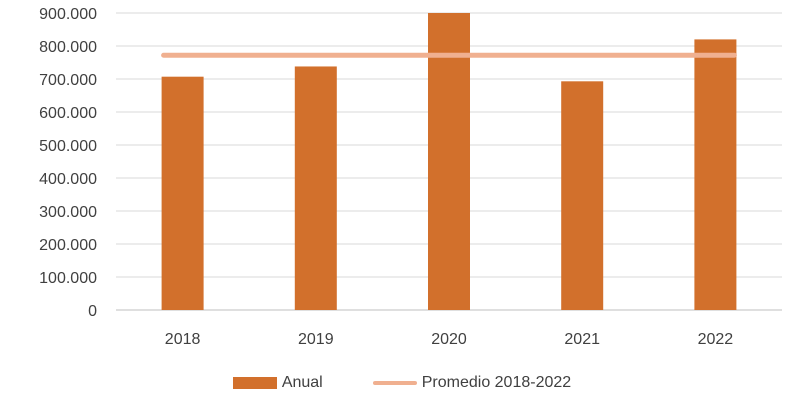  What do you see at coordinates (582, 195) in the screenshot?
I see `bar-2021` at bounding box center [582, 195].